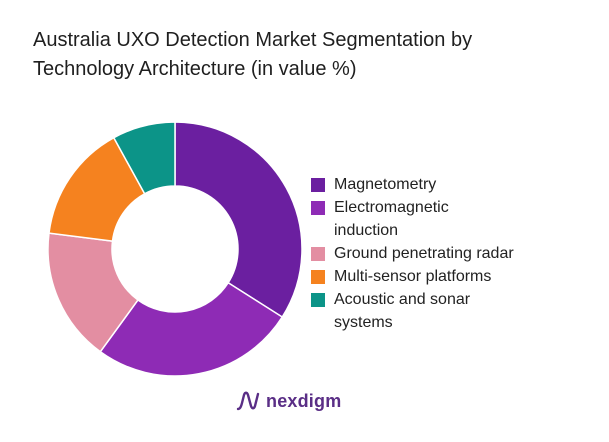 The image size is (609, 442). Describe the element at coordinates (424, 253) in the screenshot. I see `legend-label: Ground penetrating radar` at that location.